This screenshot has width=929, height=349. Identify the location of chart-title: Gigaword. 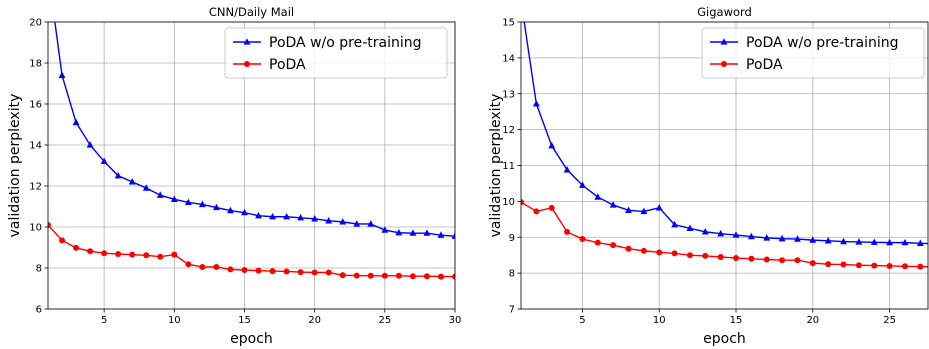
(724, 12).